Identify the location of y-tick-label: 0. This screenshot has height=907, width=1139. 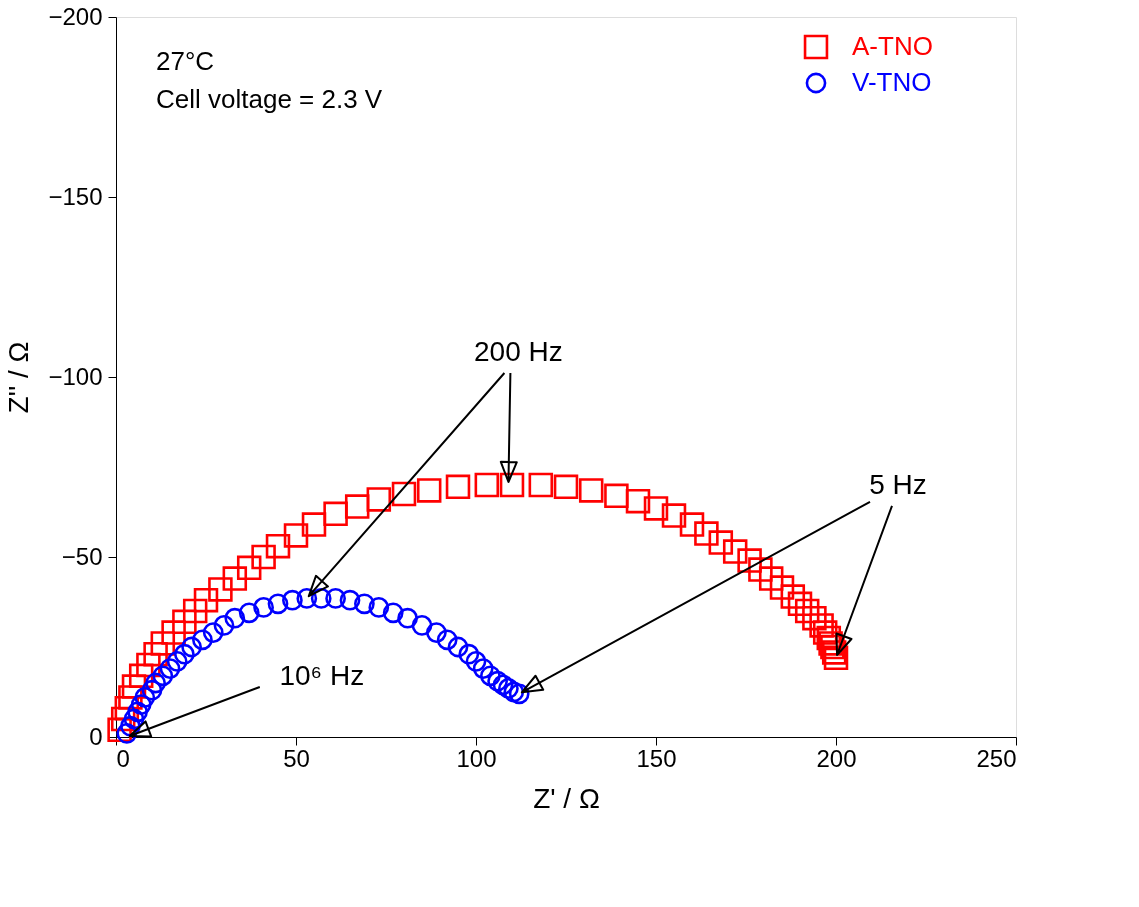
(96, 736).